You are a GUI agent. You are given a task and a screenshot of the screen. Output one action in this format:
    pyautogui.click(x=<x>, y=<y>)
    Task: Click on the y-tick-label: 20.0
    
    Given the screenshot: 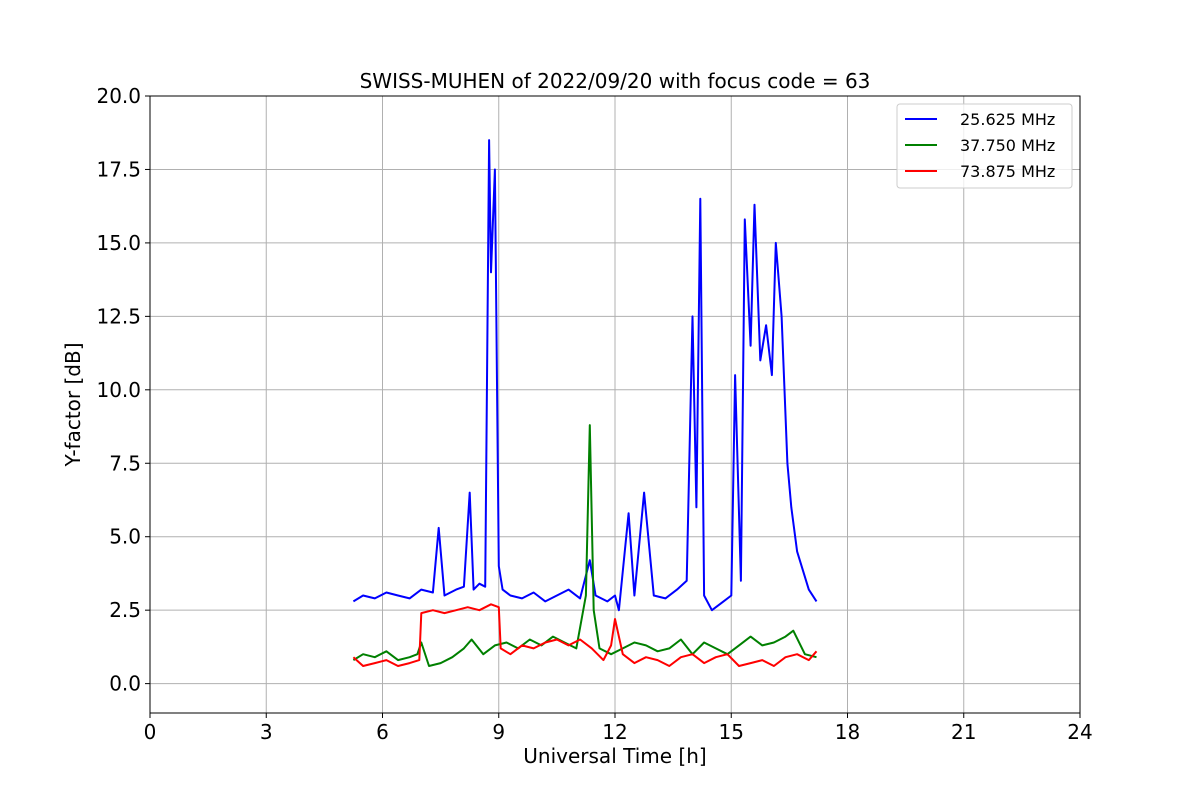 What is the action you would take?
    pyautogui.click(x=118, y=96)
    